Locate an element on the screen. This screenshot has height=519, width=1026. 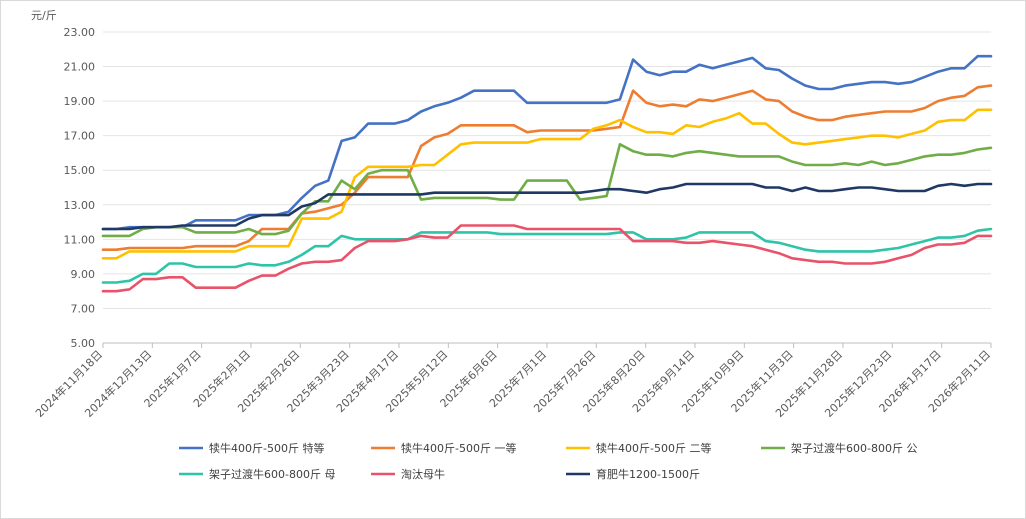
y-tick-label: 15.00 is located at coordinates (80, 170).